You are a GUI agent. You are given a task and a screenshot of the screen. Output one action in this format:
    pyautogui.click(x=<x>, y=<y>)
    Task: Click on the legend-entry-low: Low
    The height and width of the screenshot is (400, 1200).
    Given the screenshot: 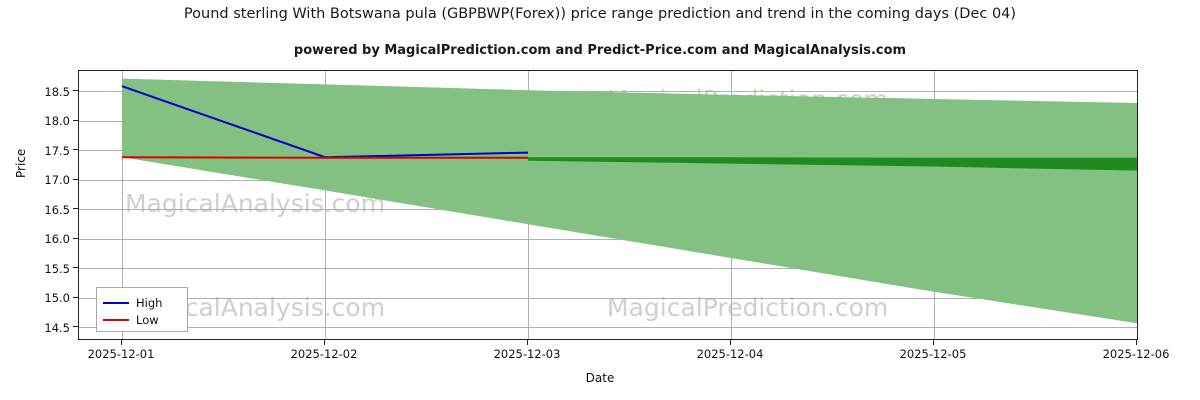 What is the action you would take?
    pyautogui.click(x=131, y=320)
    